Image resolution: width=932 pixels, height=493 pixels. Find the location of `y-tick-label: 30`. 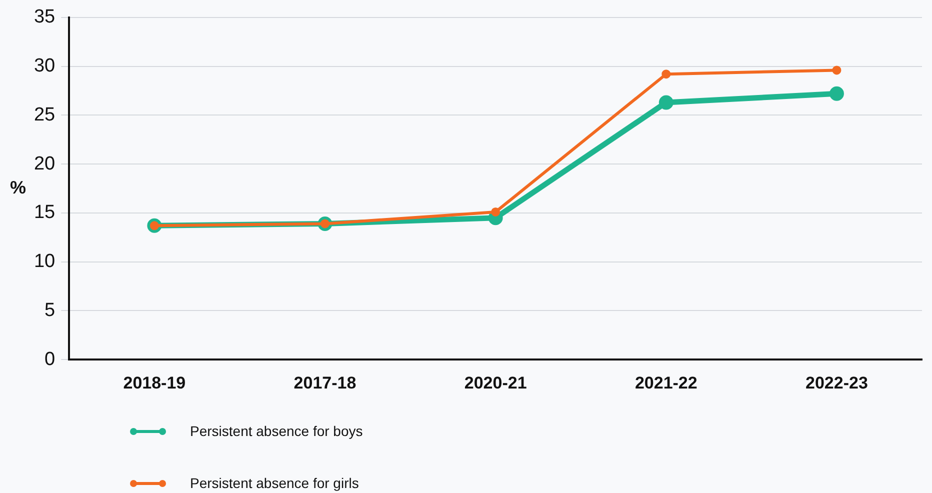

y-tick-label: 30 is located at coordinates (45, 66).